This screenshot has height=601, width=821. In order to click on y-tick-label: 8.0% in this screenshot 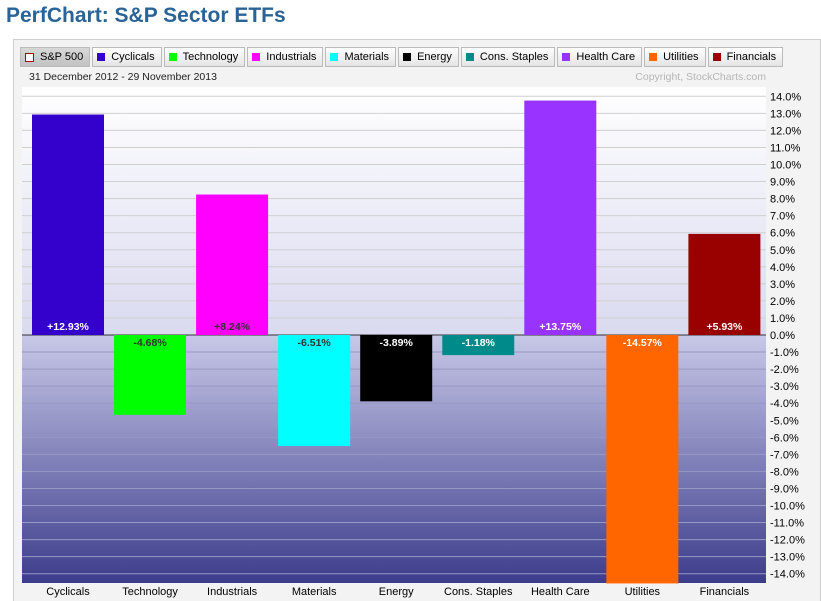, I will do `click(782, 200)`.